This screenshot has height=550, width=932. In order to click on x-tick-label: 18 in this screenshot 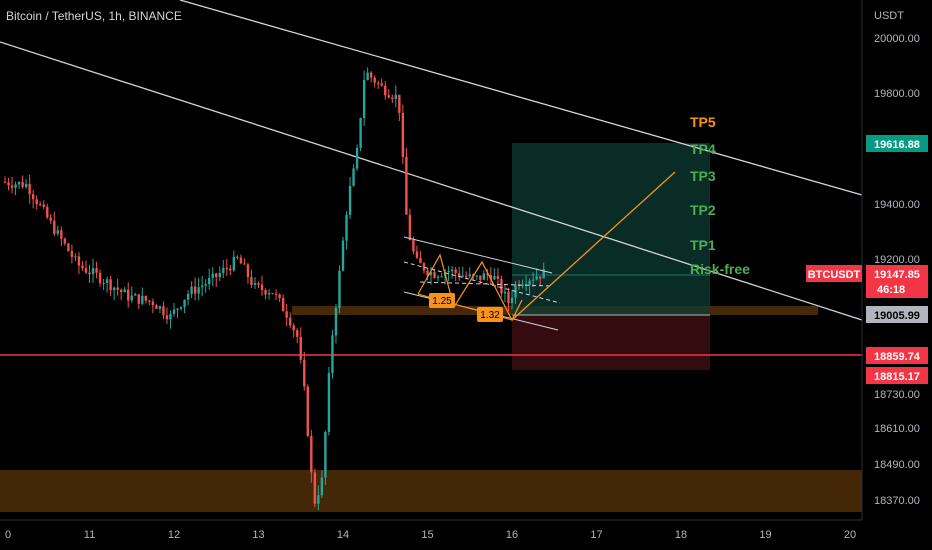, I will do `click(681, 535)`.